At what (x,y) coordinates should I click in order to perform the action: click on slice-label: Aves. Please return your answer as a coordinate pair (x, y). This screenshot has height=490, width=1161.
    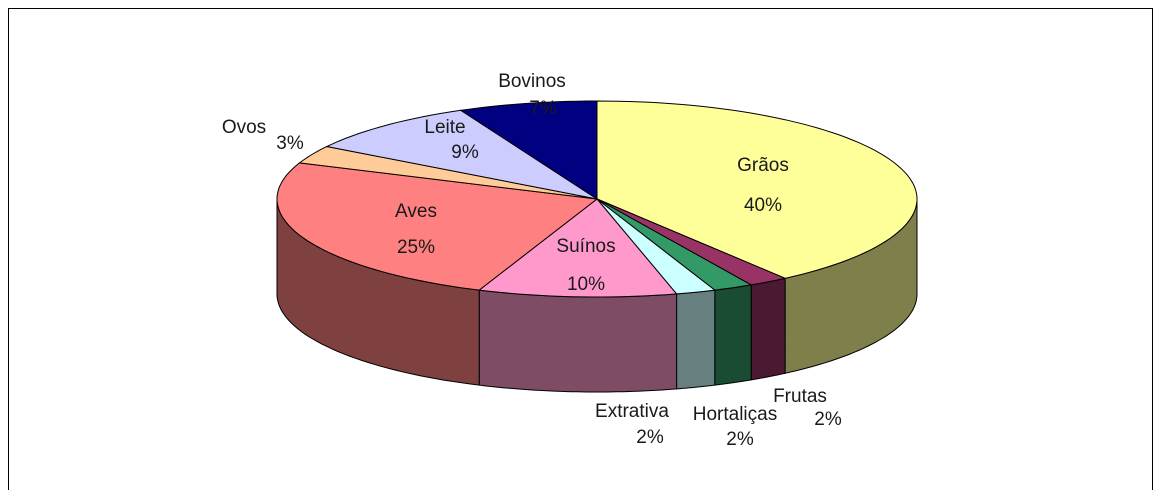
    Looking at the image, I should click on (416, 211).